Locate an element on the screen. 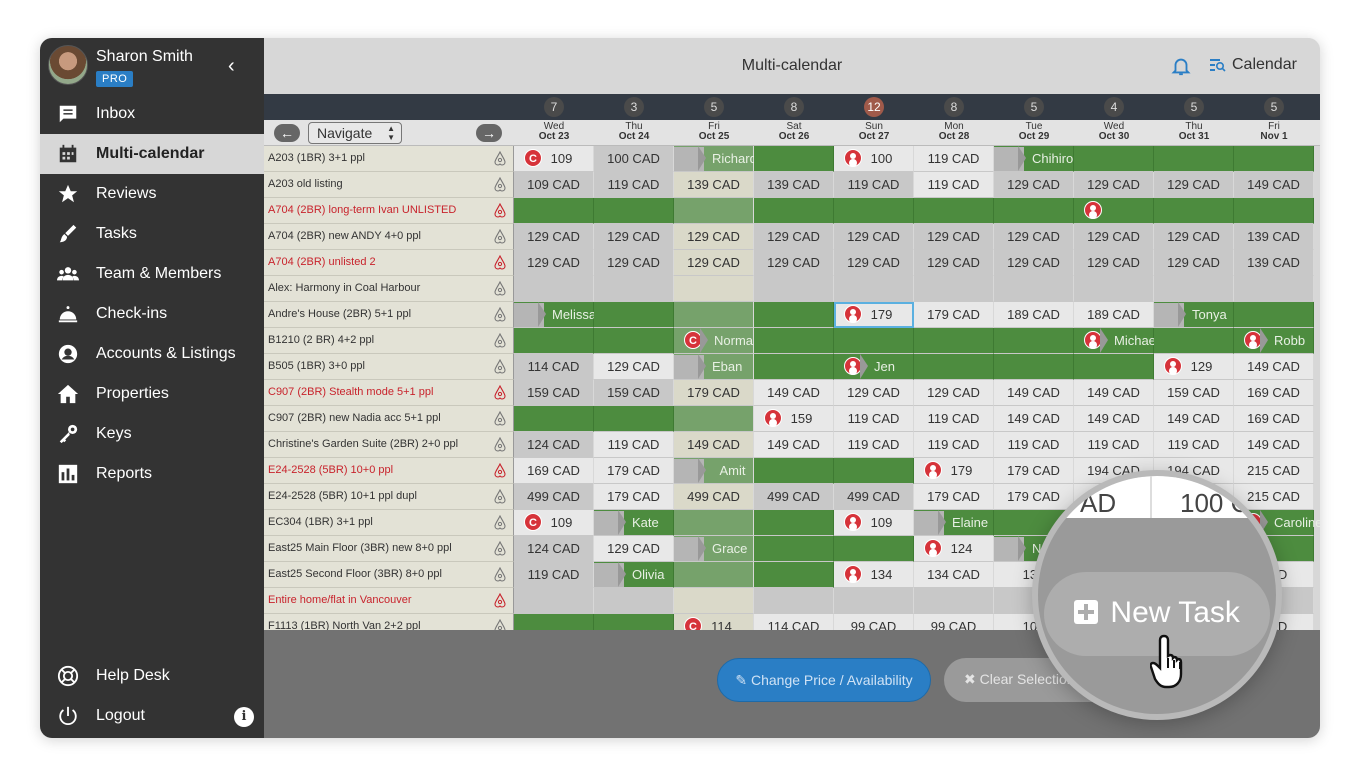 The width and height of the screenshot is (1360, 780). calendar-cell: 179 CAD is located at coordinates (954, 315).